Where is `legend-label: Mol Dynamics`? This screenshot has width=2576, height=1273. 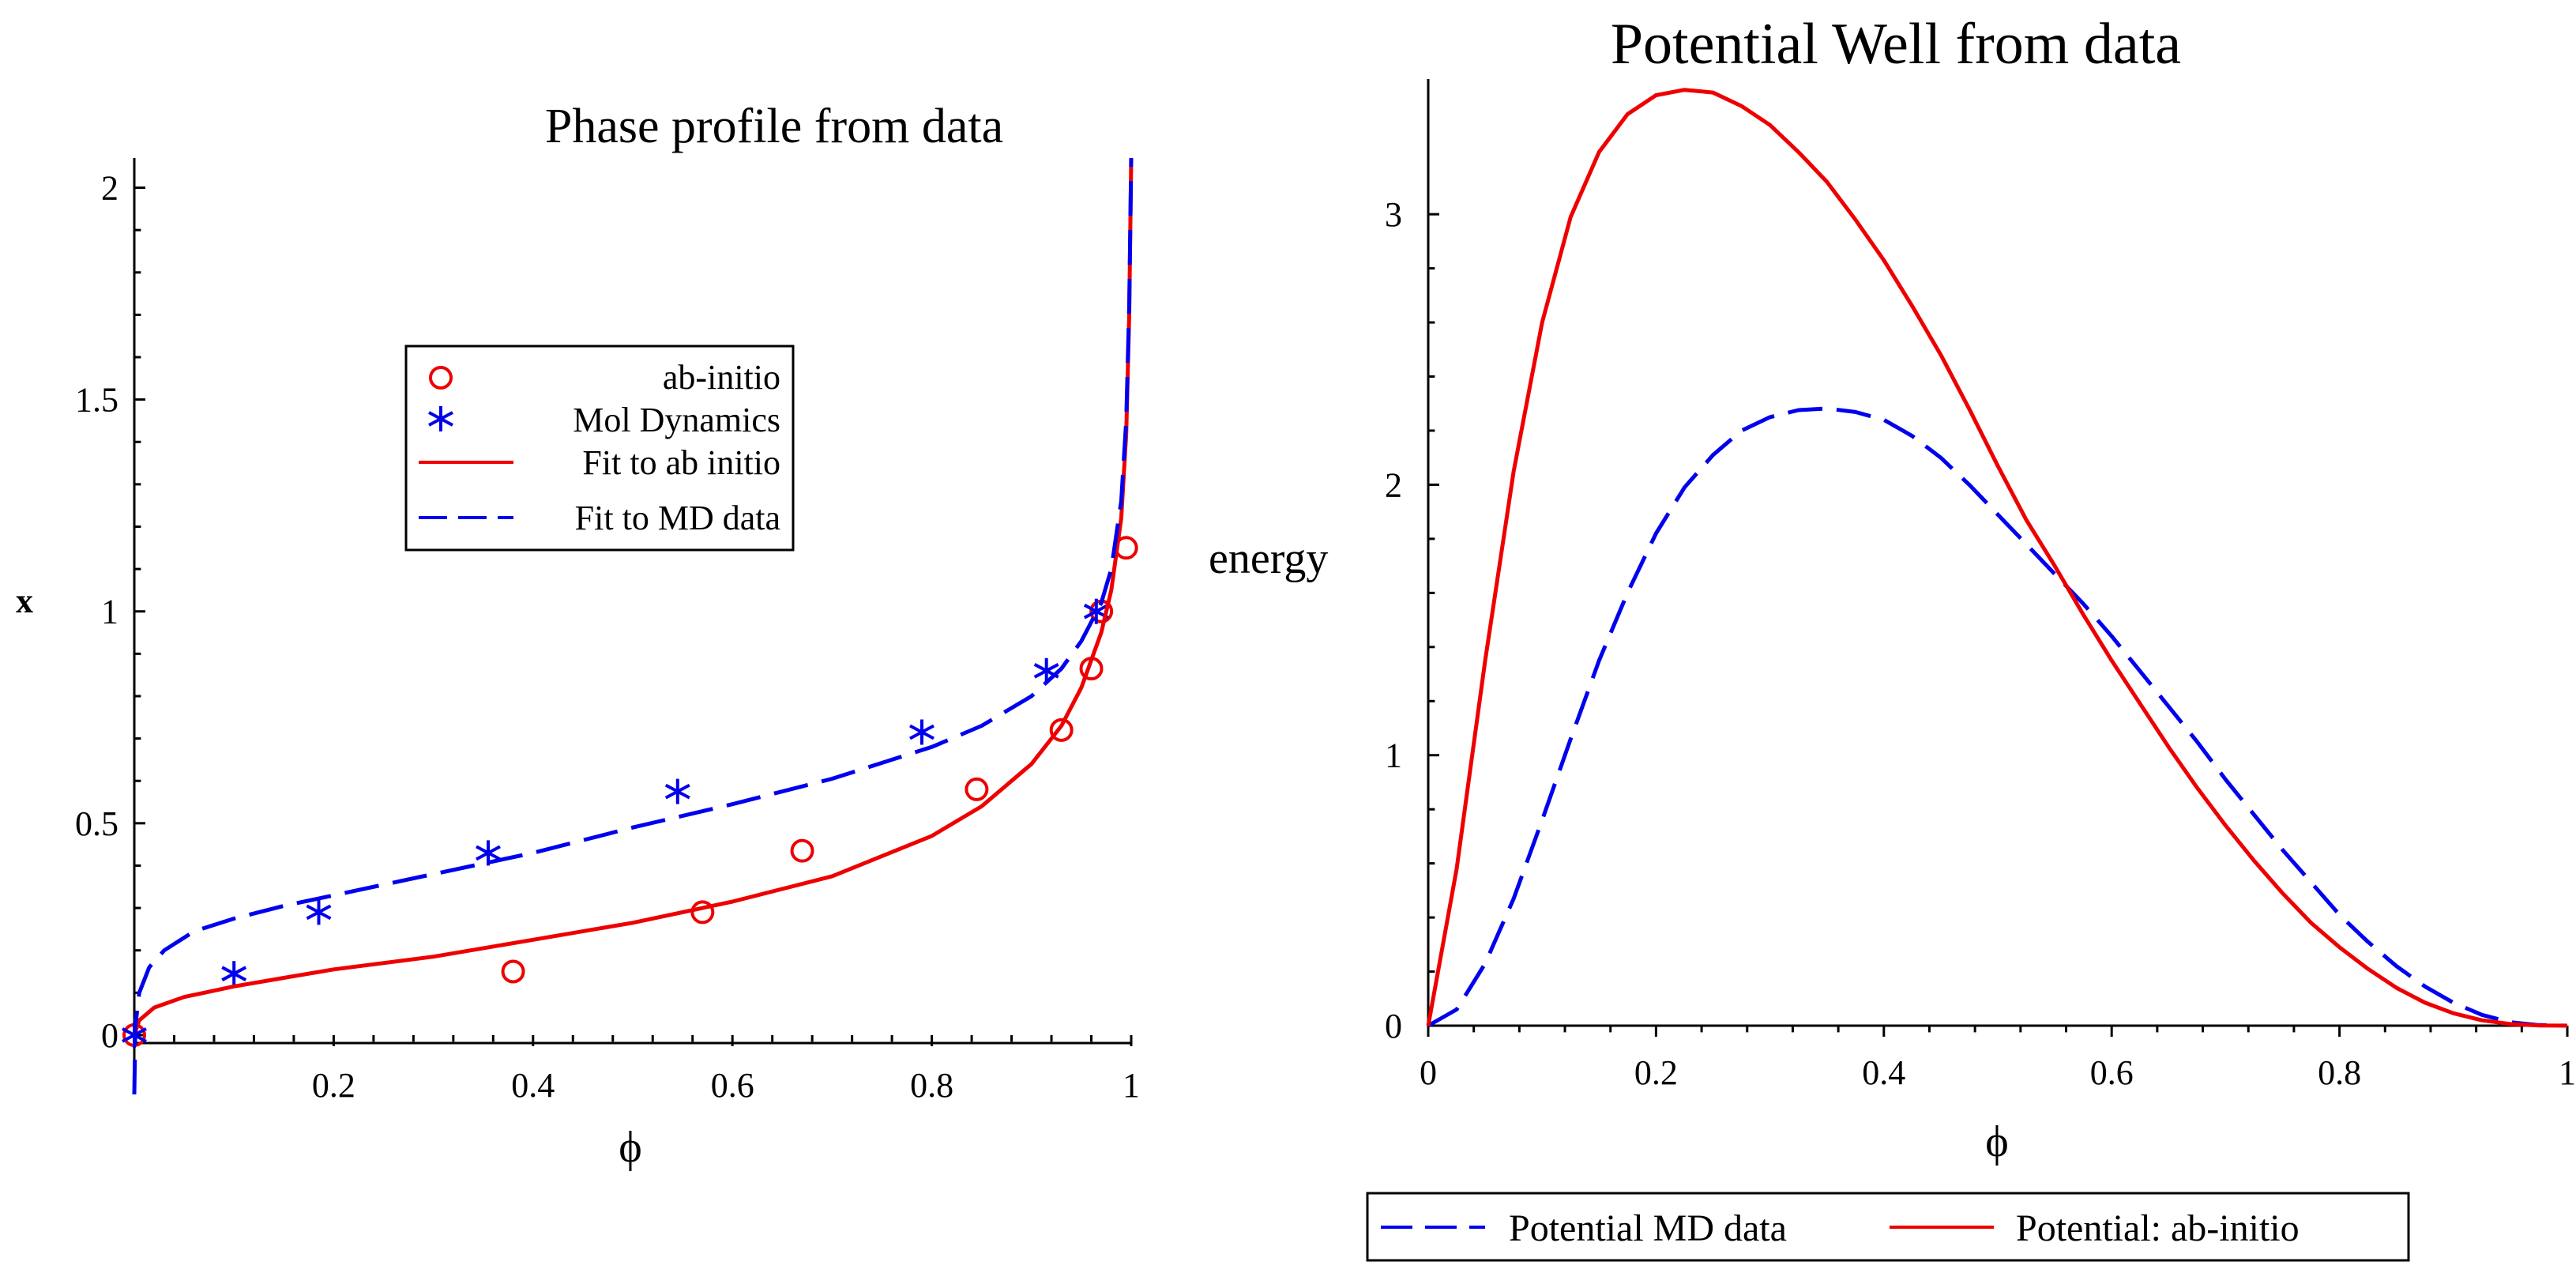
legend-label: Mol Dynamics is located at coordinates (676, 420).